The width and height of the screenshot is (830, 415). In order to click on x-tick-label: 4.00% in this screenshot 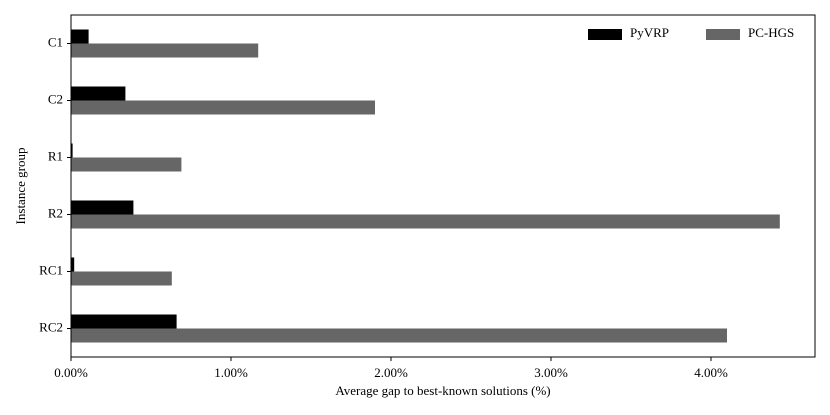, I will do `click(711, 372)`.